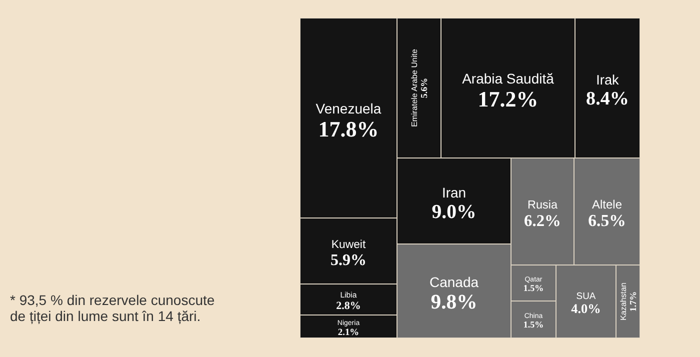 This screenshot has width=700, height=357. Describe the element at coordinates (607, 205) in the screenshot. I see `category-label: Altele` at that location.